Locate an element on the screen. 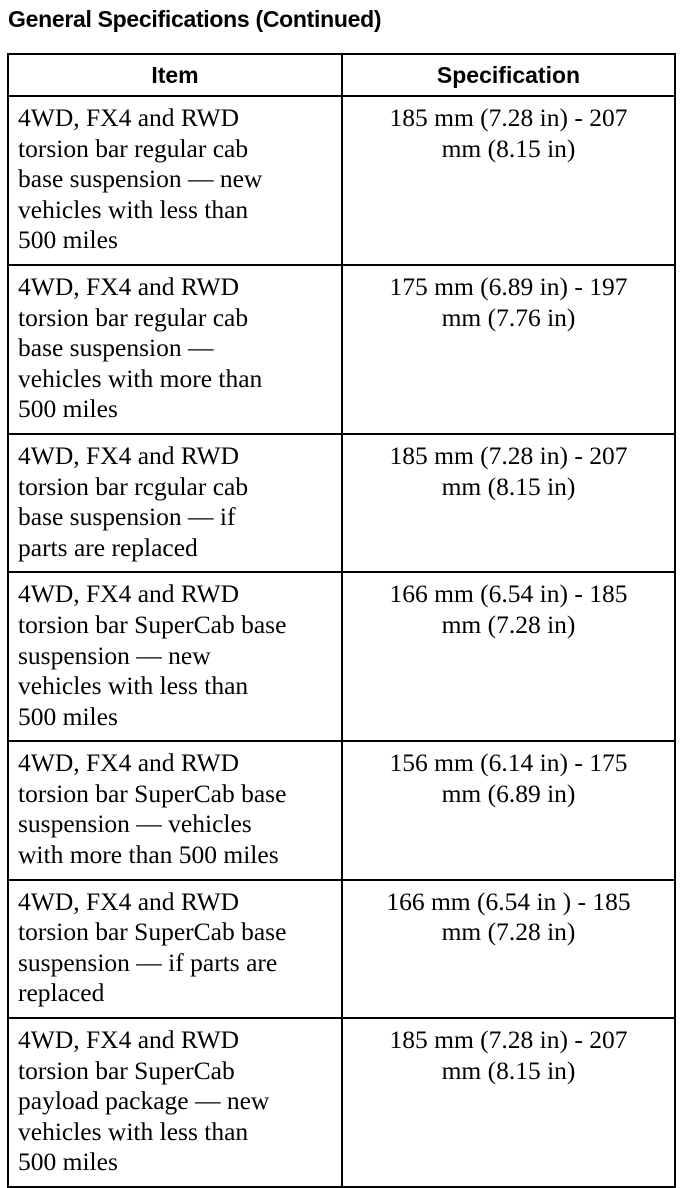 The height and width of the screenshot is (1188, 688). cell-text-line: torsion bar rcgular cab is located at coordinates (133, 486).